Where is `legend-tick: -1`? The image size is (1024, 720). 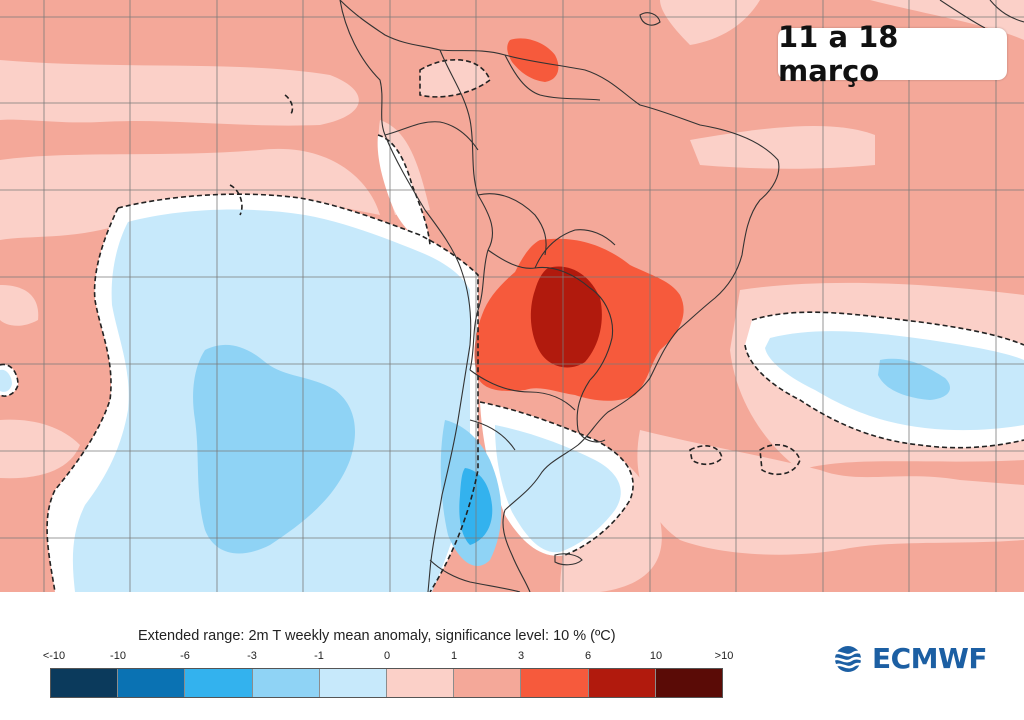
legend-tick: -1 is located at coordinates (319, 656).